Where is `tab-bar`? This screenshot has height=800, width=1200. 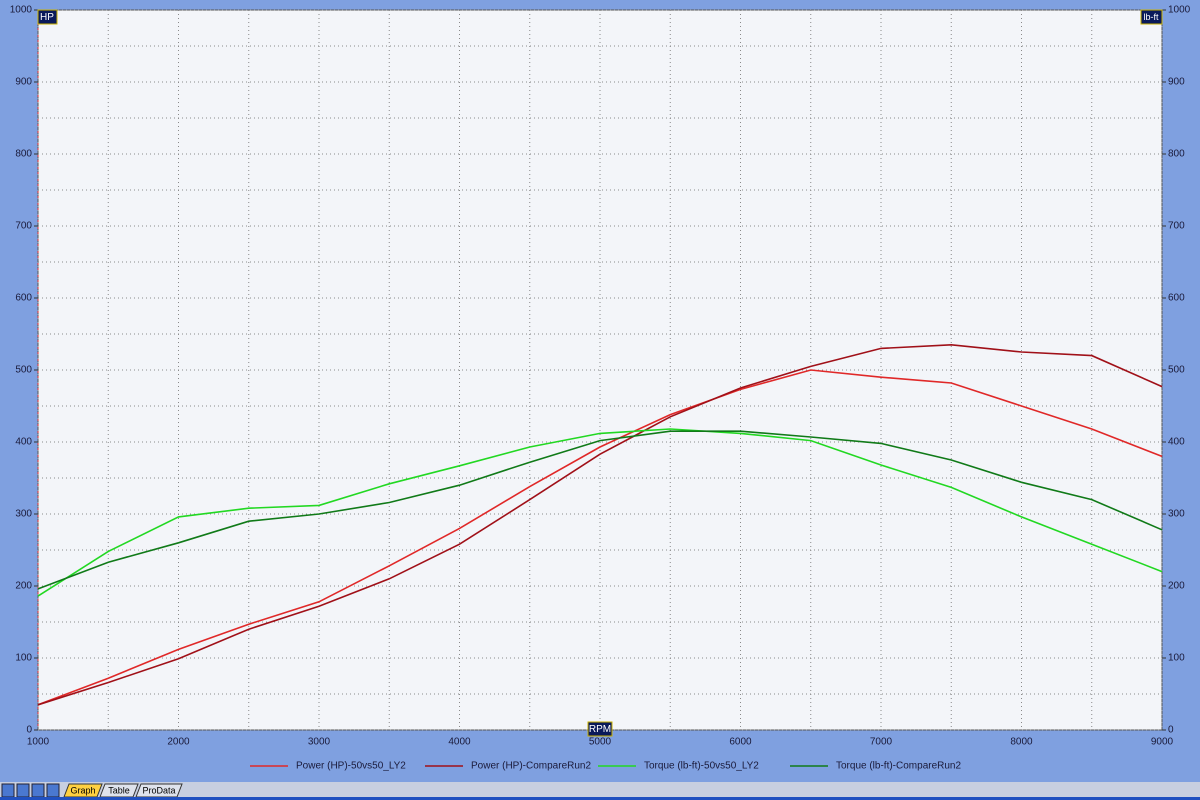
tab-bar is located at coordinates (600, 791).